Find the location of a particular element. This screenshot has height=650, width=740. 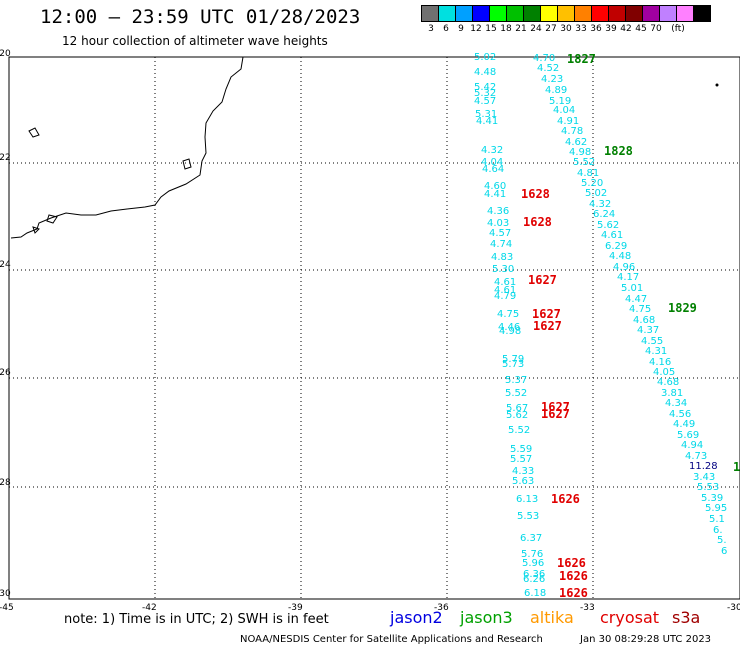

color-scale-label: 30 is located at coordinates (566, 29).